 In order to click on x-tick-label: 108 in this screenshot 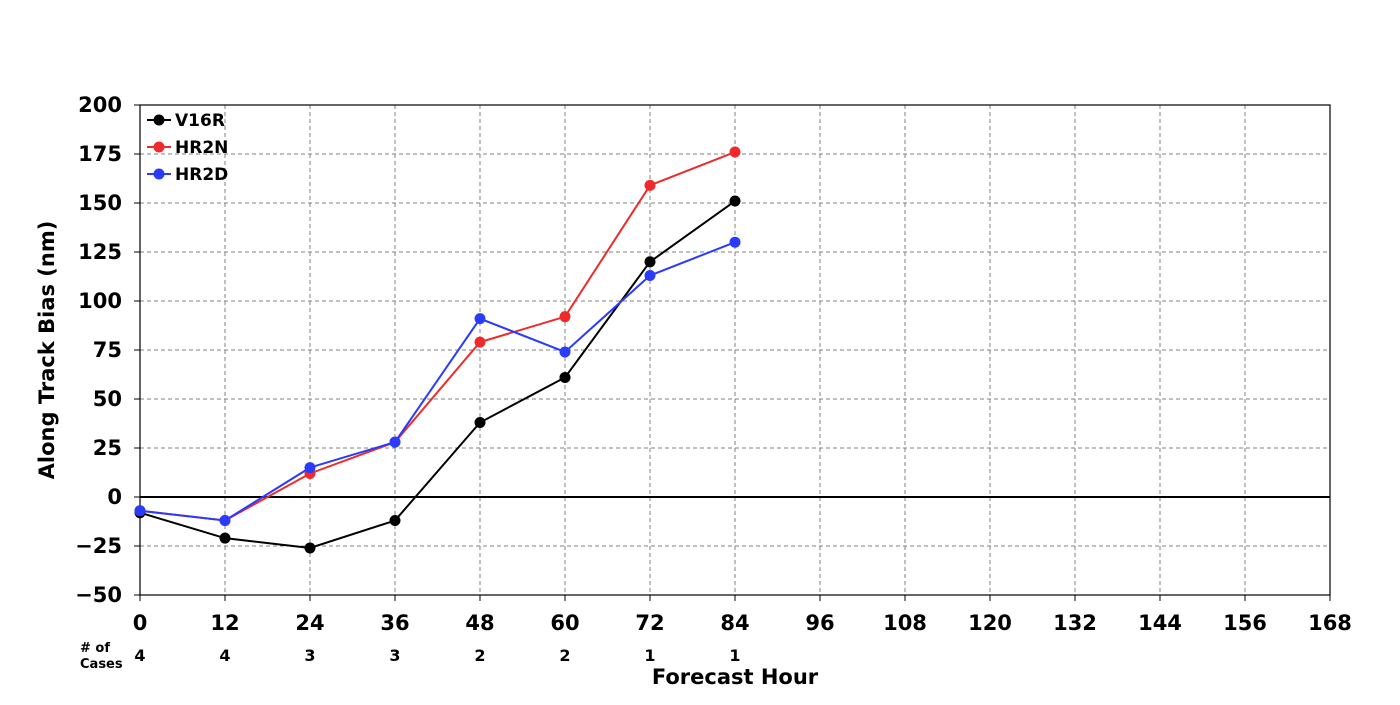, I will do `click(905, 623)`.